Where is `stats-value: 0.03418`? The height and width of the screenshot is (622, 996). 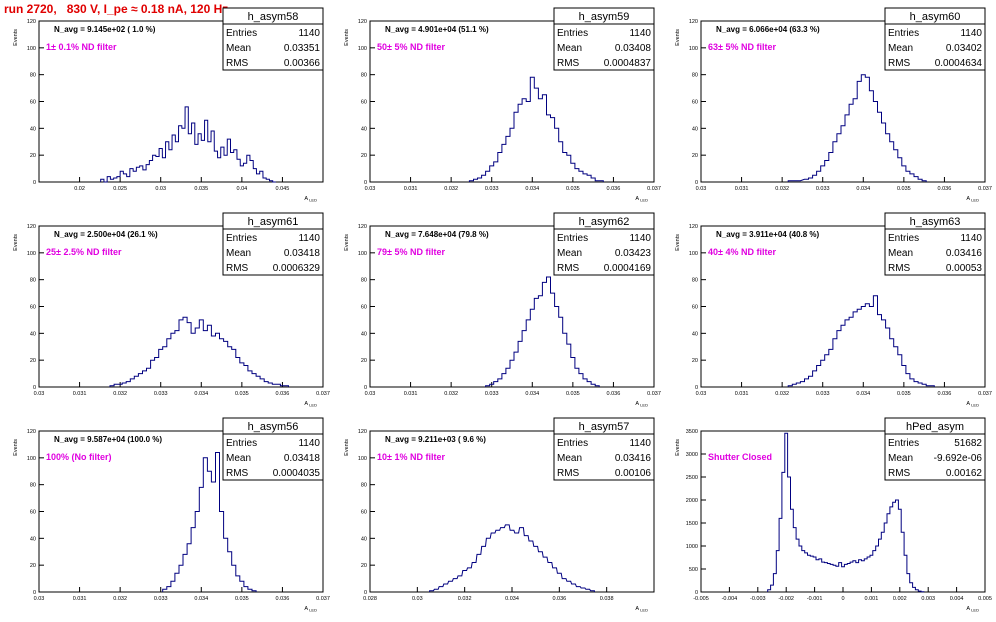
stats-value: 0.03418 is located at coordinates (302, 458).